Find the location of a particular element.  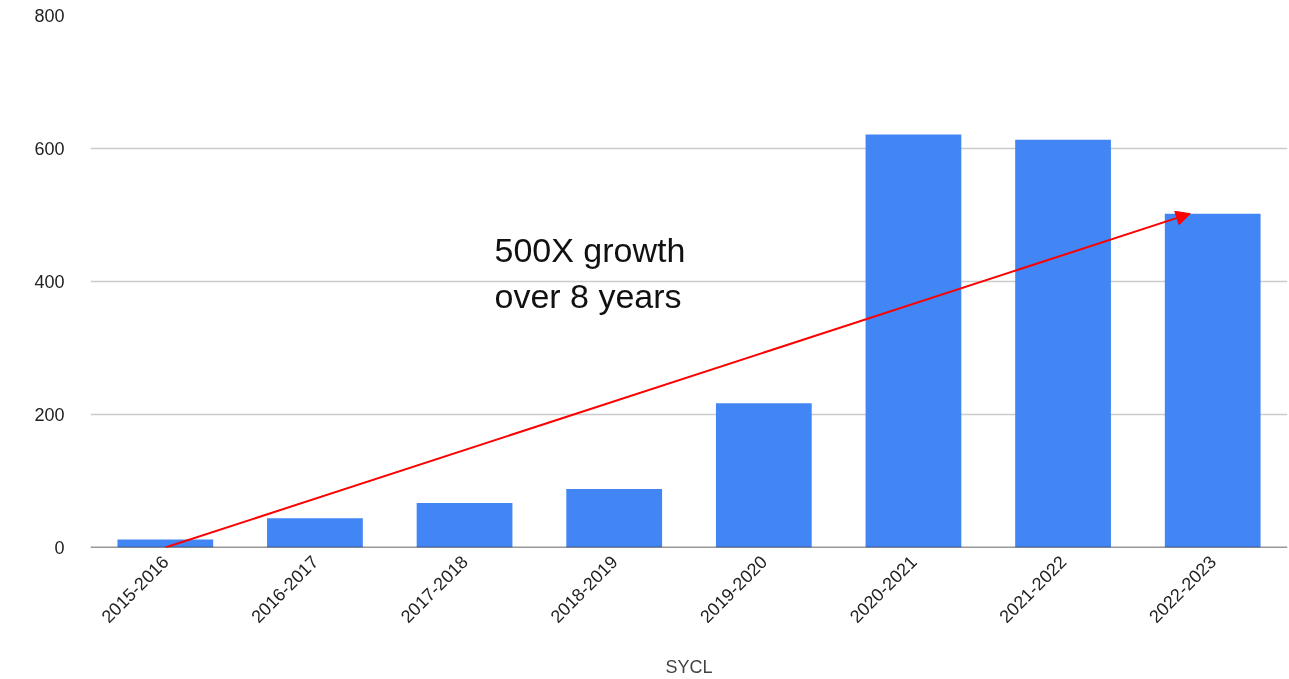

x-axis-title: SYCL is located at coordinates (689, 666).